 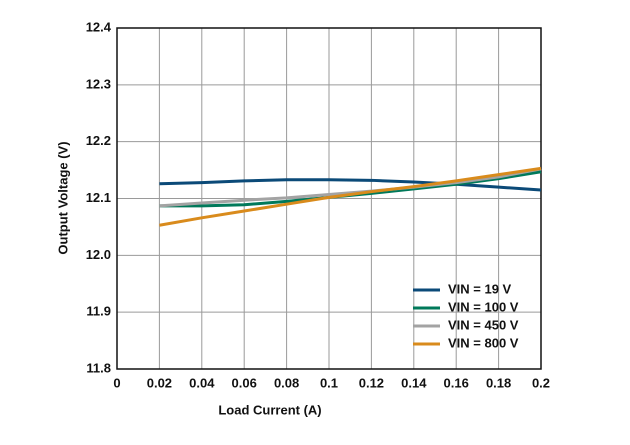 I want to click on y-tick-label: 12.2, so click(x=98, y=140).